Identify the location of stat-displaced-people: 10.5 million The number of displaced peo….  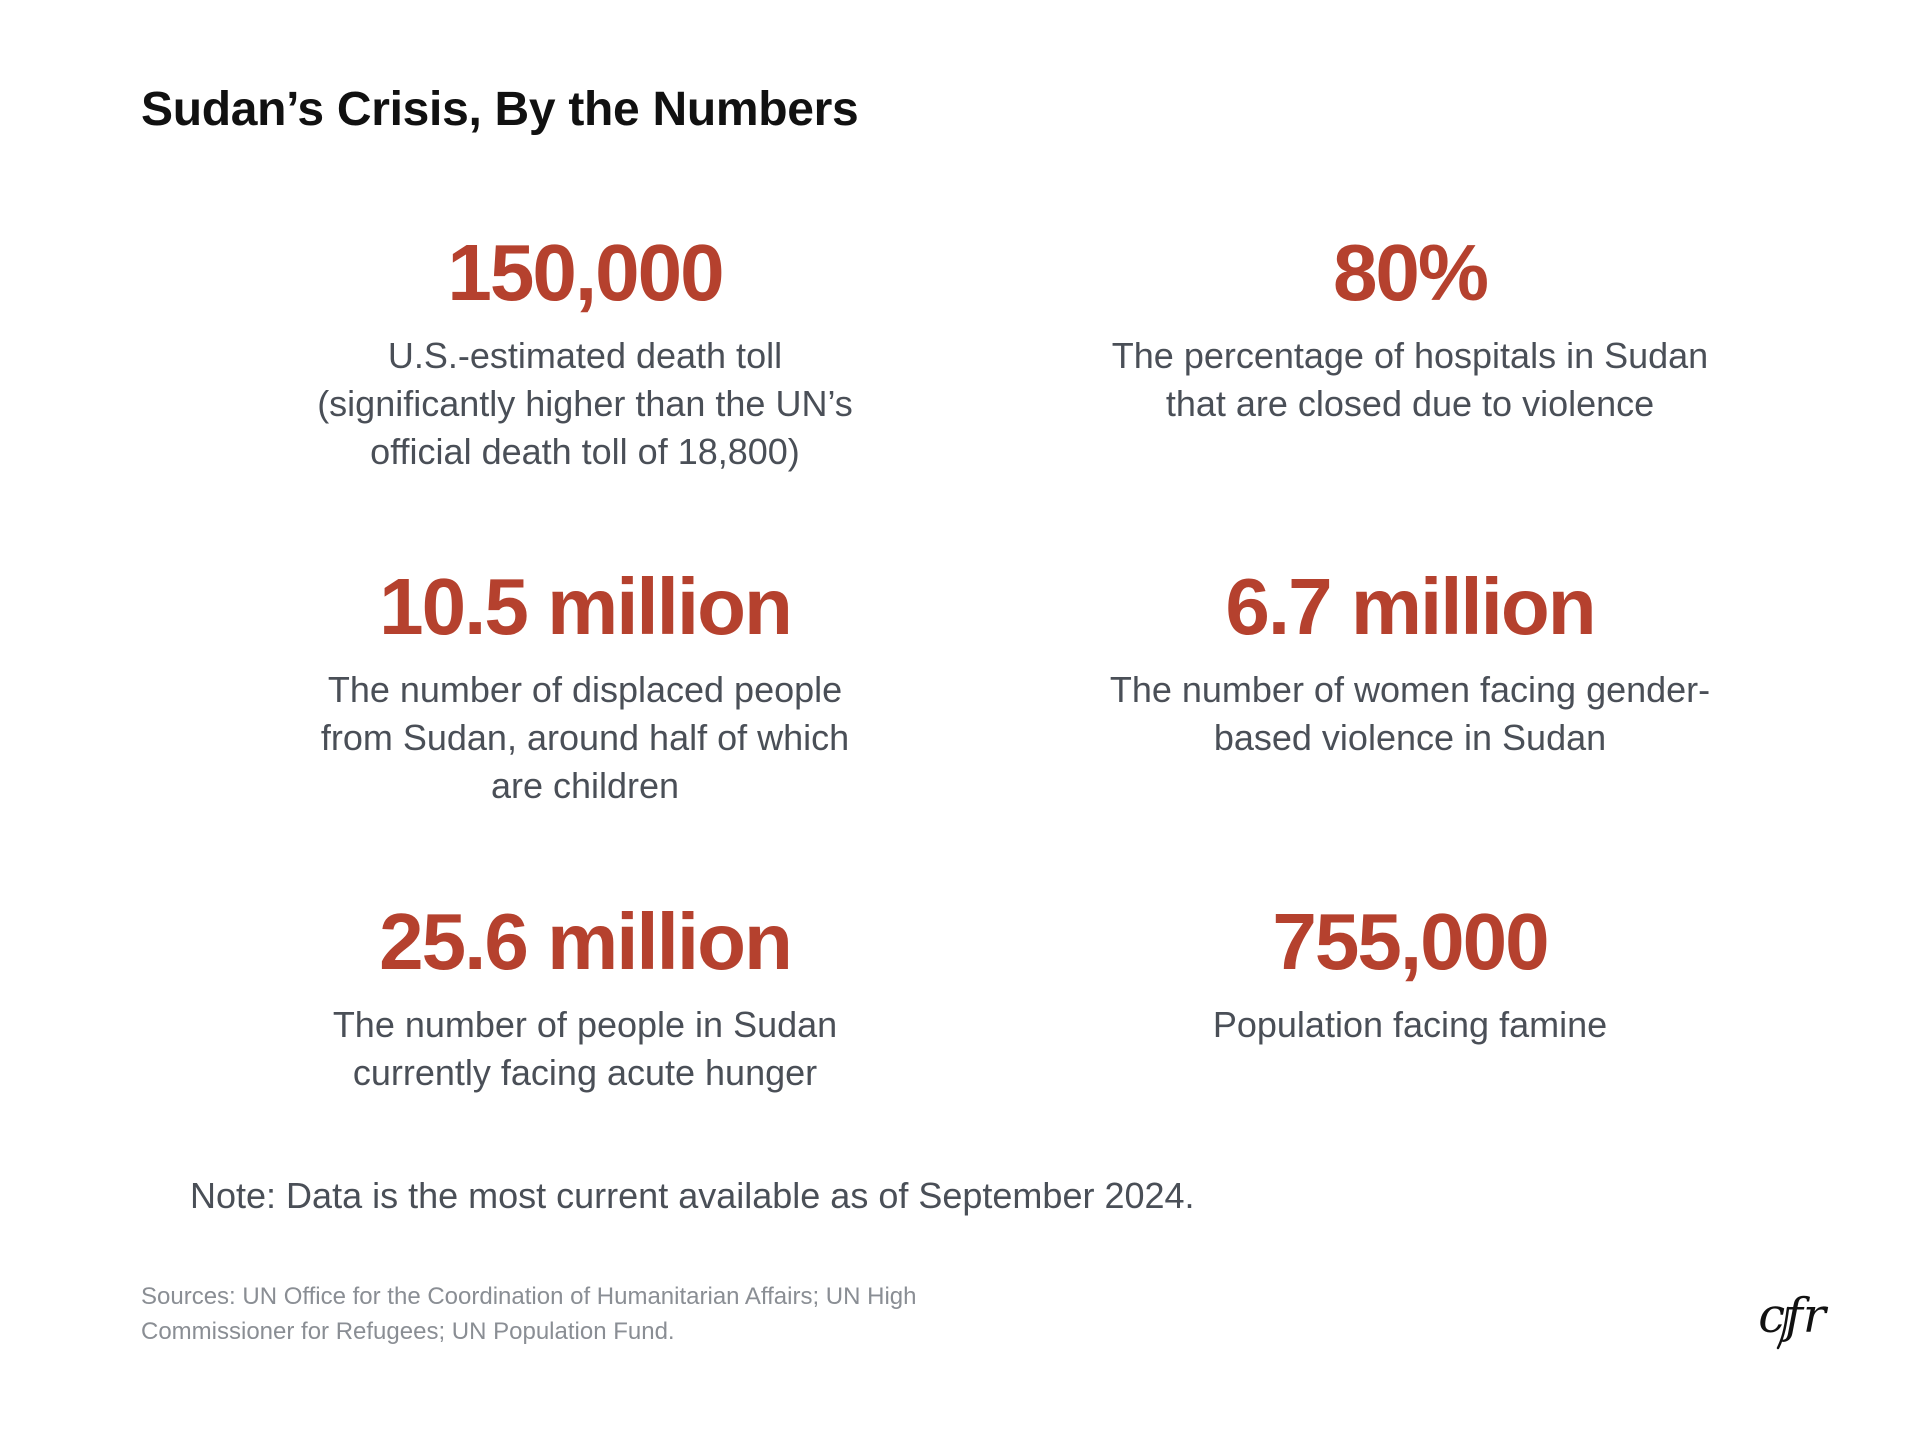
(585, 685).